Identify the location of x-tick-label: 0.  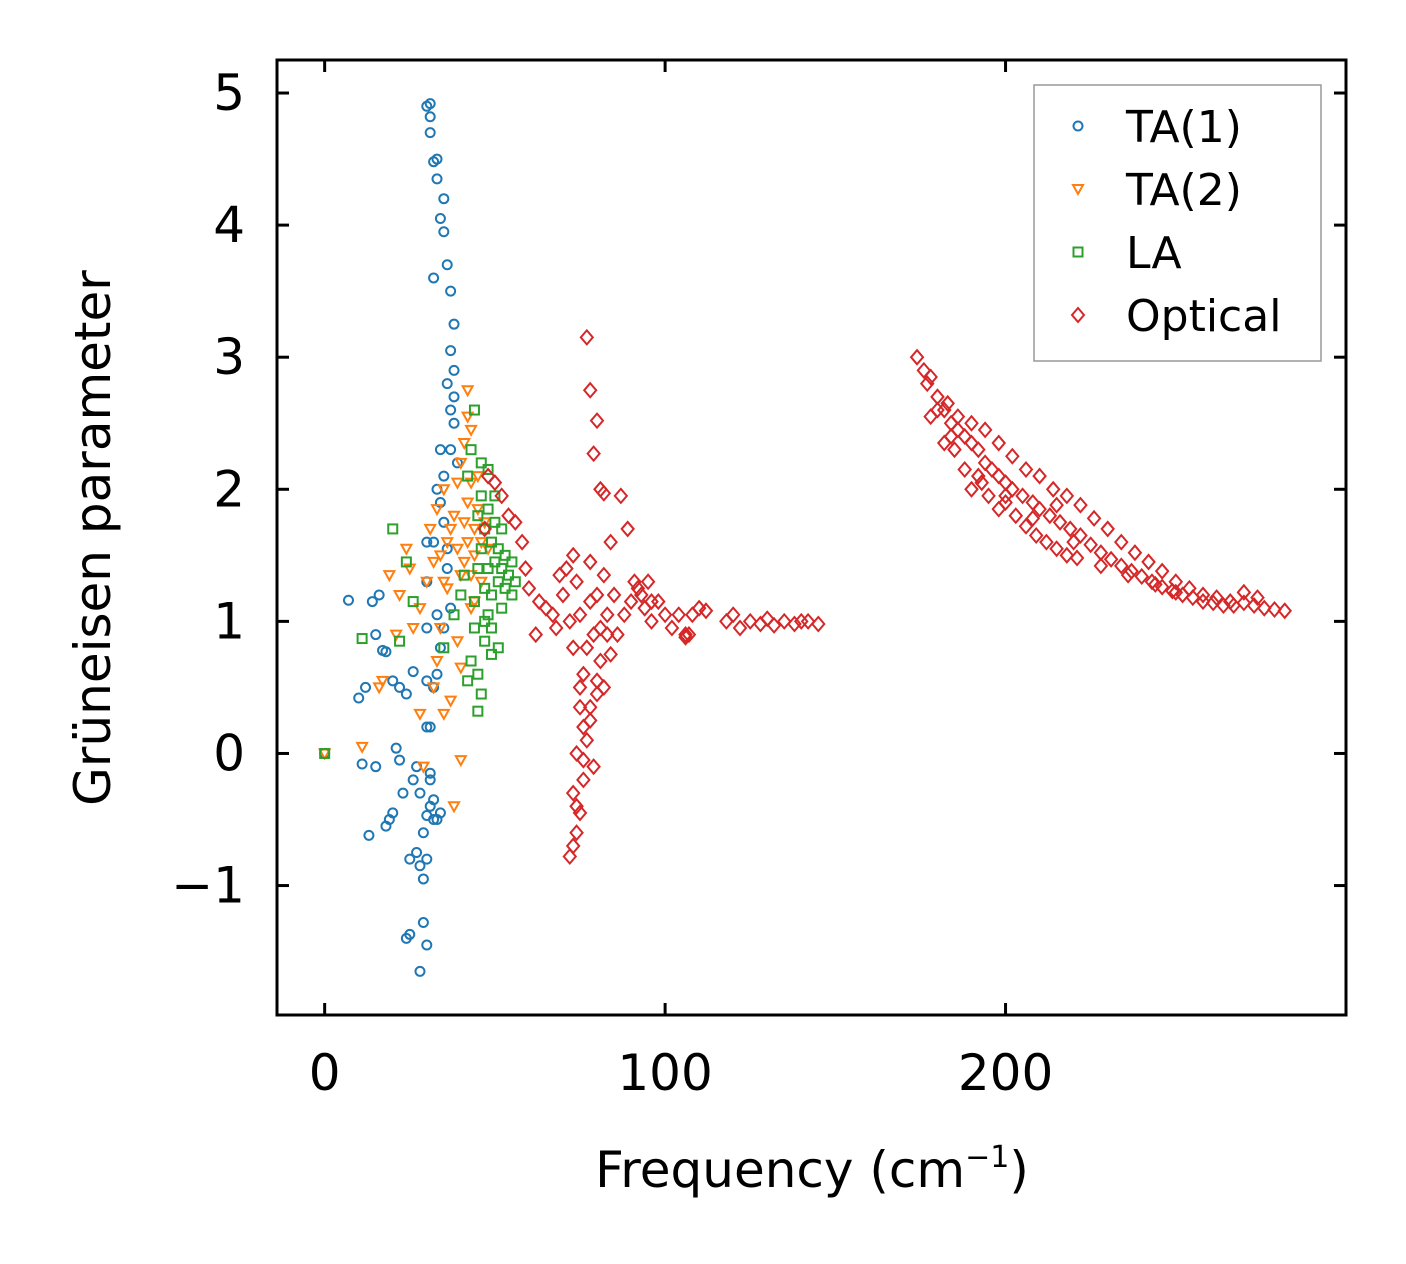
(325, 1073).